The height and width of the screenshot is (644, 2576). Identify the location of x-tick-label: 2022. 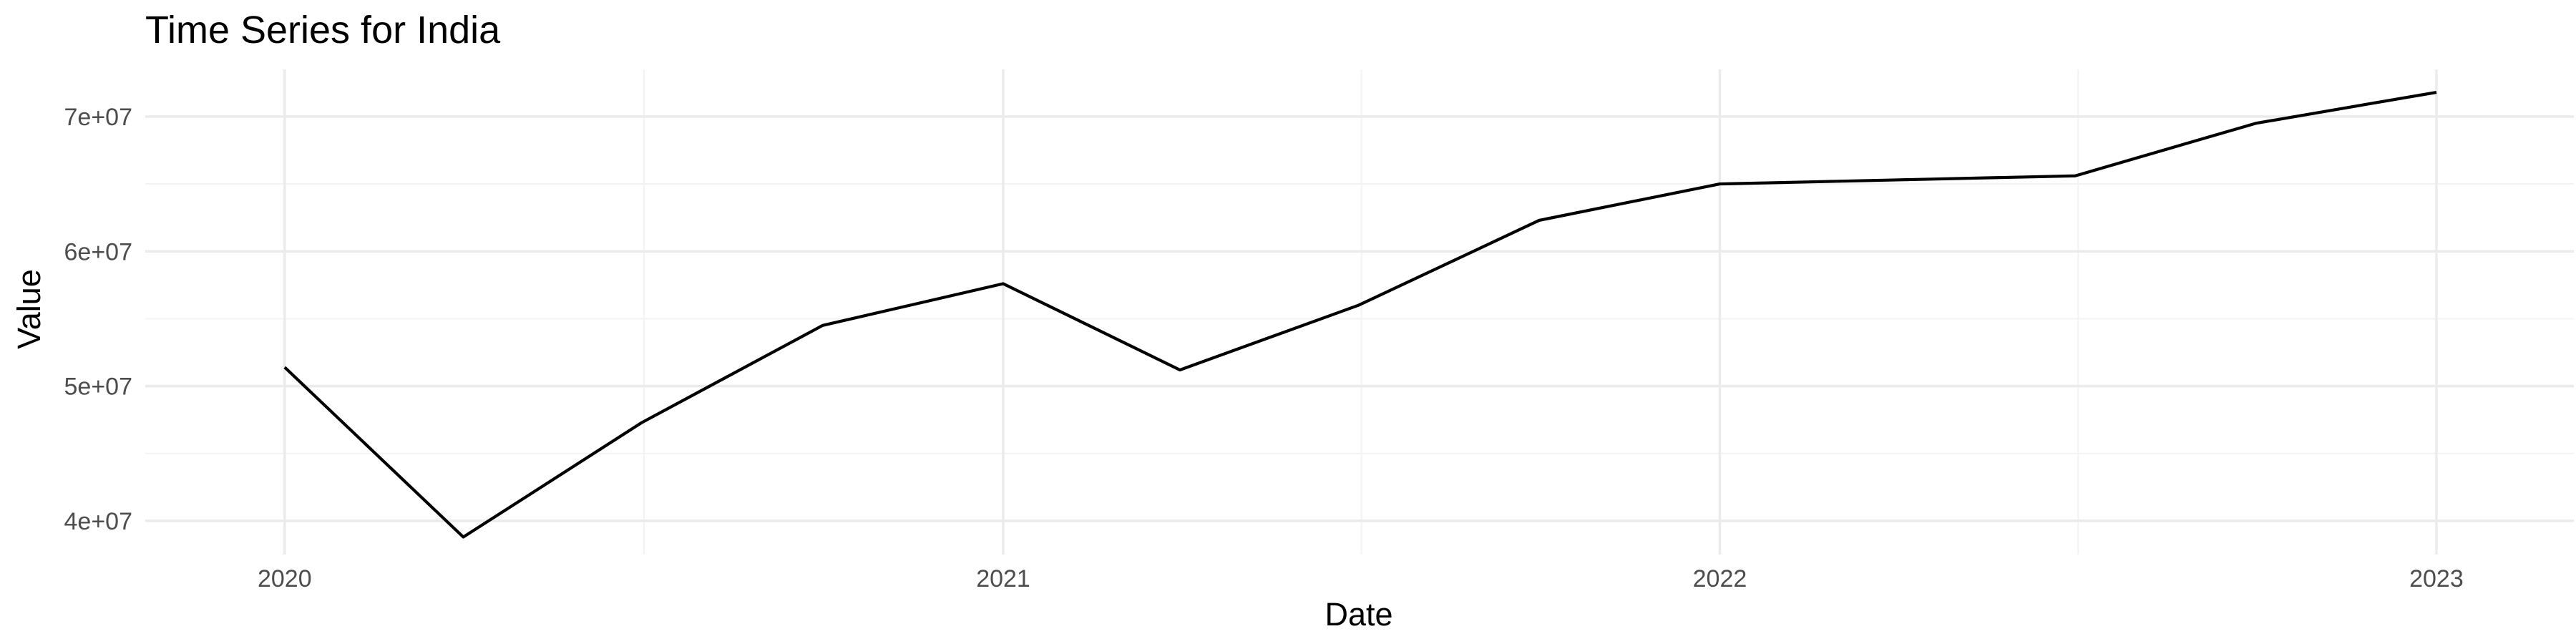
(1720, 578).